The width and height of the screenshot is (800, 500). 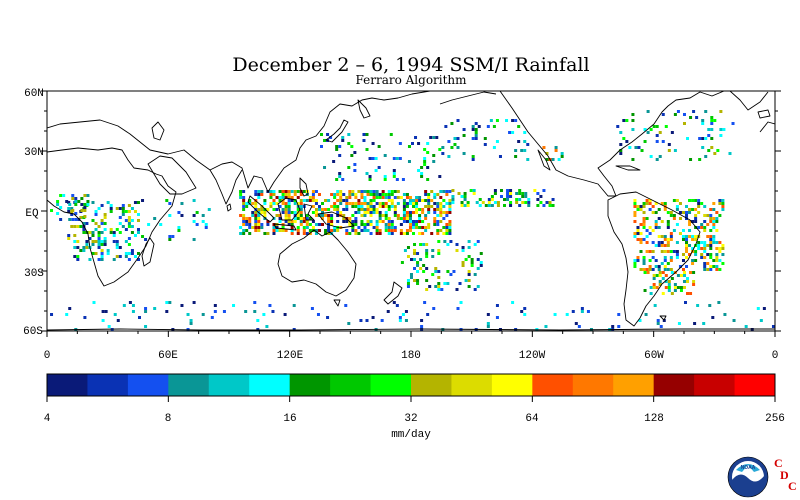 I want to click on coastline-falklands, so click(x=663, y=318).